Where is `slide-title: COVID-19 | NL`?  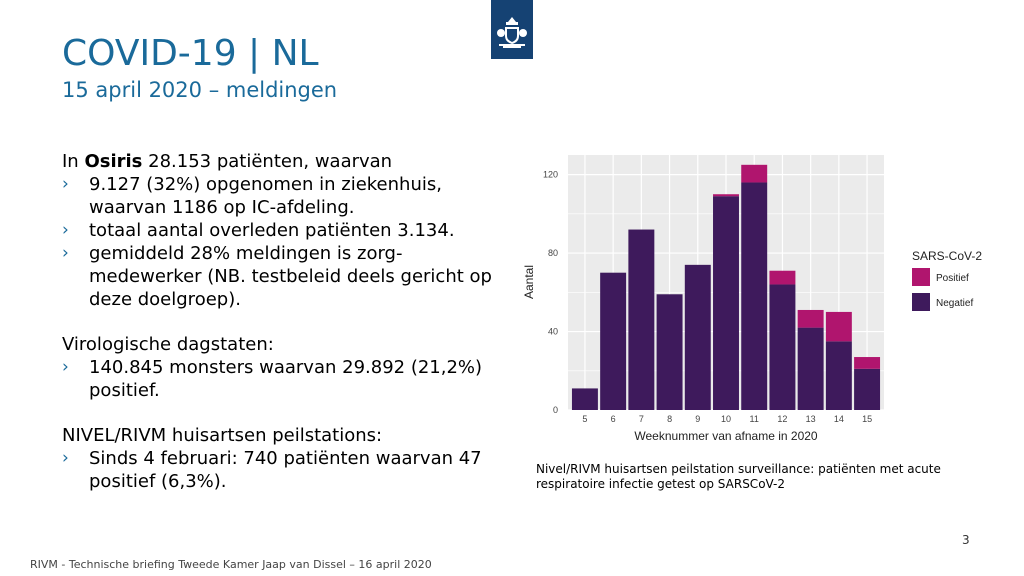
slide-title: COVID-19 | NL is located at coordinates (190, 53).